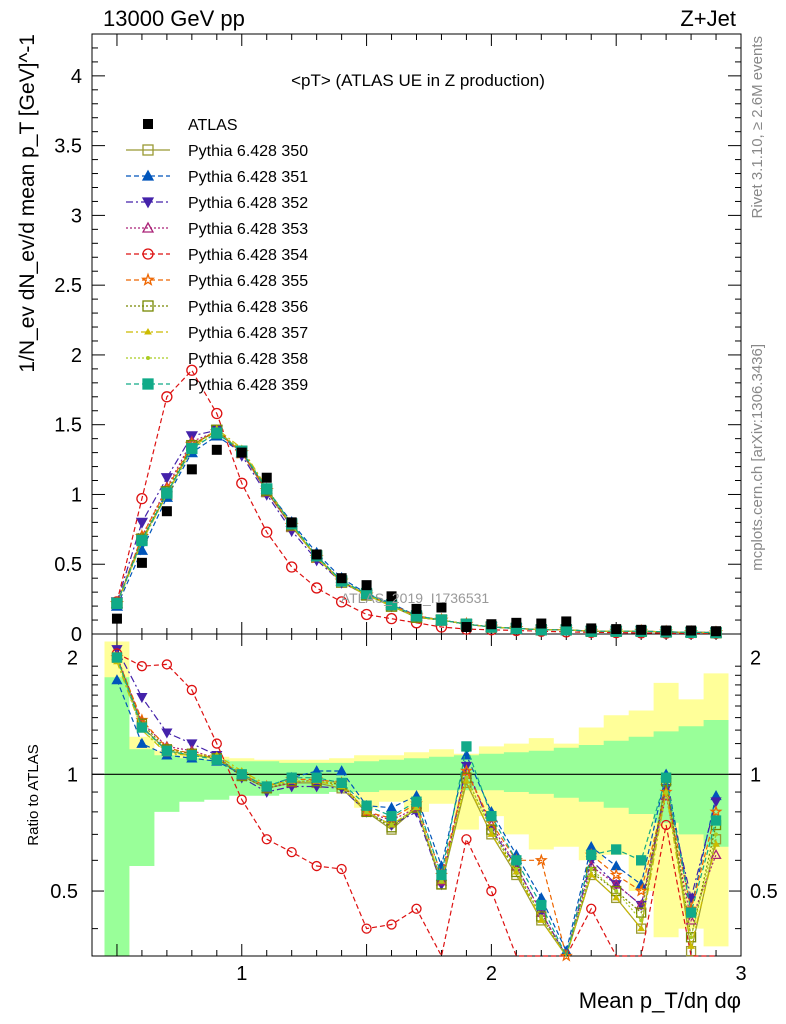  I want to click on ratio-ytick-label: 1, so click(72, 775).